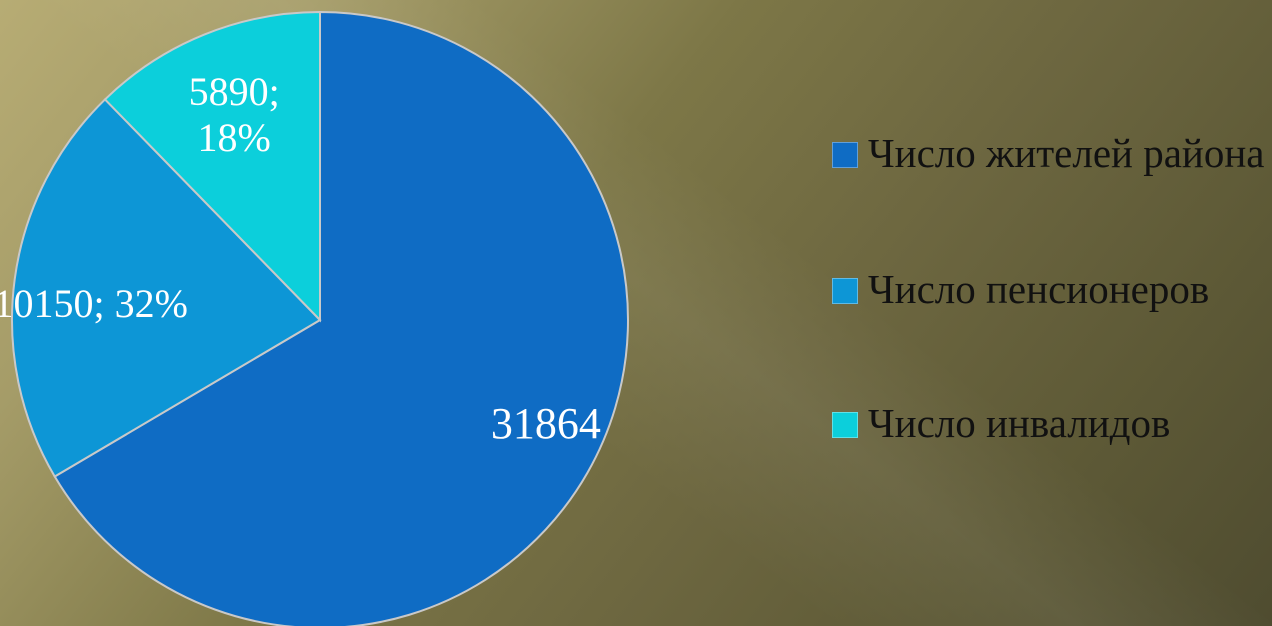  I want to click on legend-item-disabled: Число инвалидов, so click(1050, 423).